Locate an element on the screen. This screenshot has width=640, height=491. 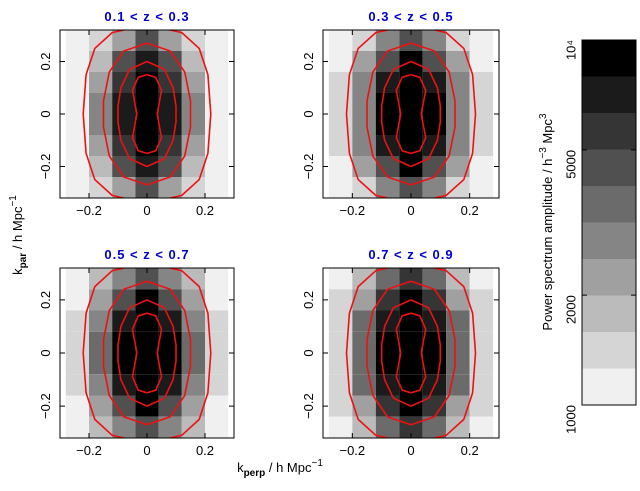
panel: −0.2 0 0.2 −0.2 0 0.2 0.1 < z < 0.3 is located at coordinates (136, 113).